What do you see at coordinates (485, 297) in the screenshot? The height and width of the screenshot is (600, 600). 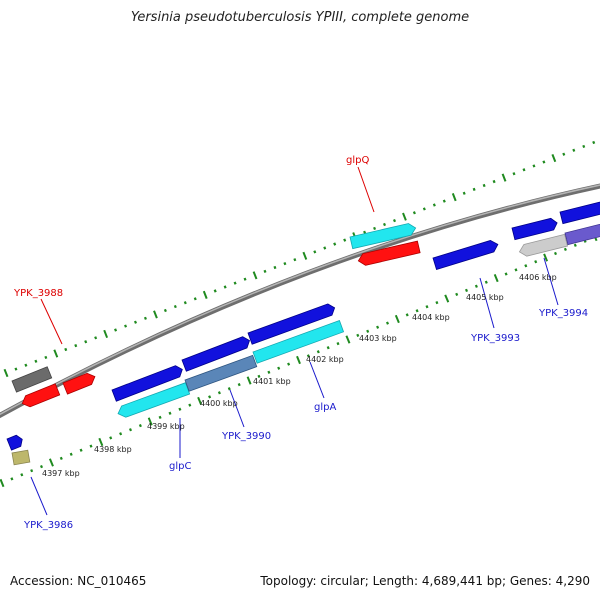 I see `kbp-label: 4405 kbp` at bounding box center [485, 297].